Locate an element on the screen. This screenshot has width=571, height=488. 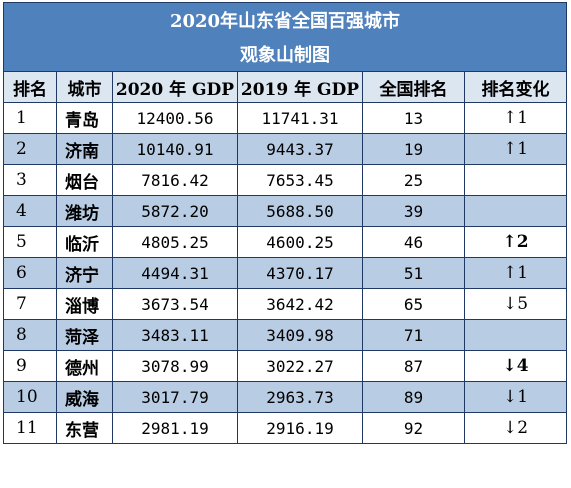
table-row: 8 菏泽 3483.11 3409.98 71 is located at coordinates (285, 335).